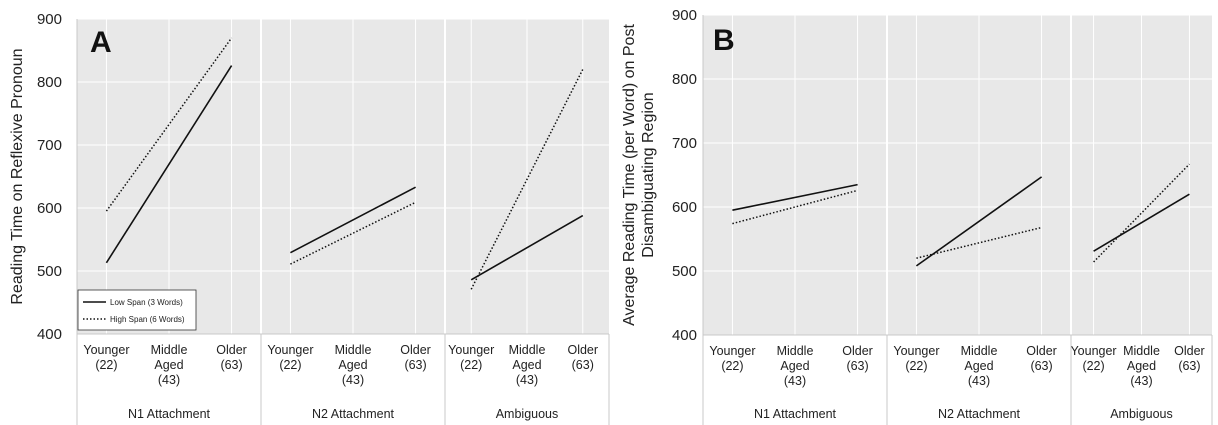  What do you see at coordinates (49, 19) in the screenshot?
I see `panel-a-ytick-label: 900` at bounding box center [49, 19].